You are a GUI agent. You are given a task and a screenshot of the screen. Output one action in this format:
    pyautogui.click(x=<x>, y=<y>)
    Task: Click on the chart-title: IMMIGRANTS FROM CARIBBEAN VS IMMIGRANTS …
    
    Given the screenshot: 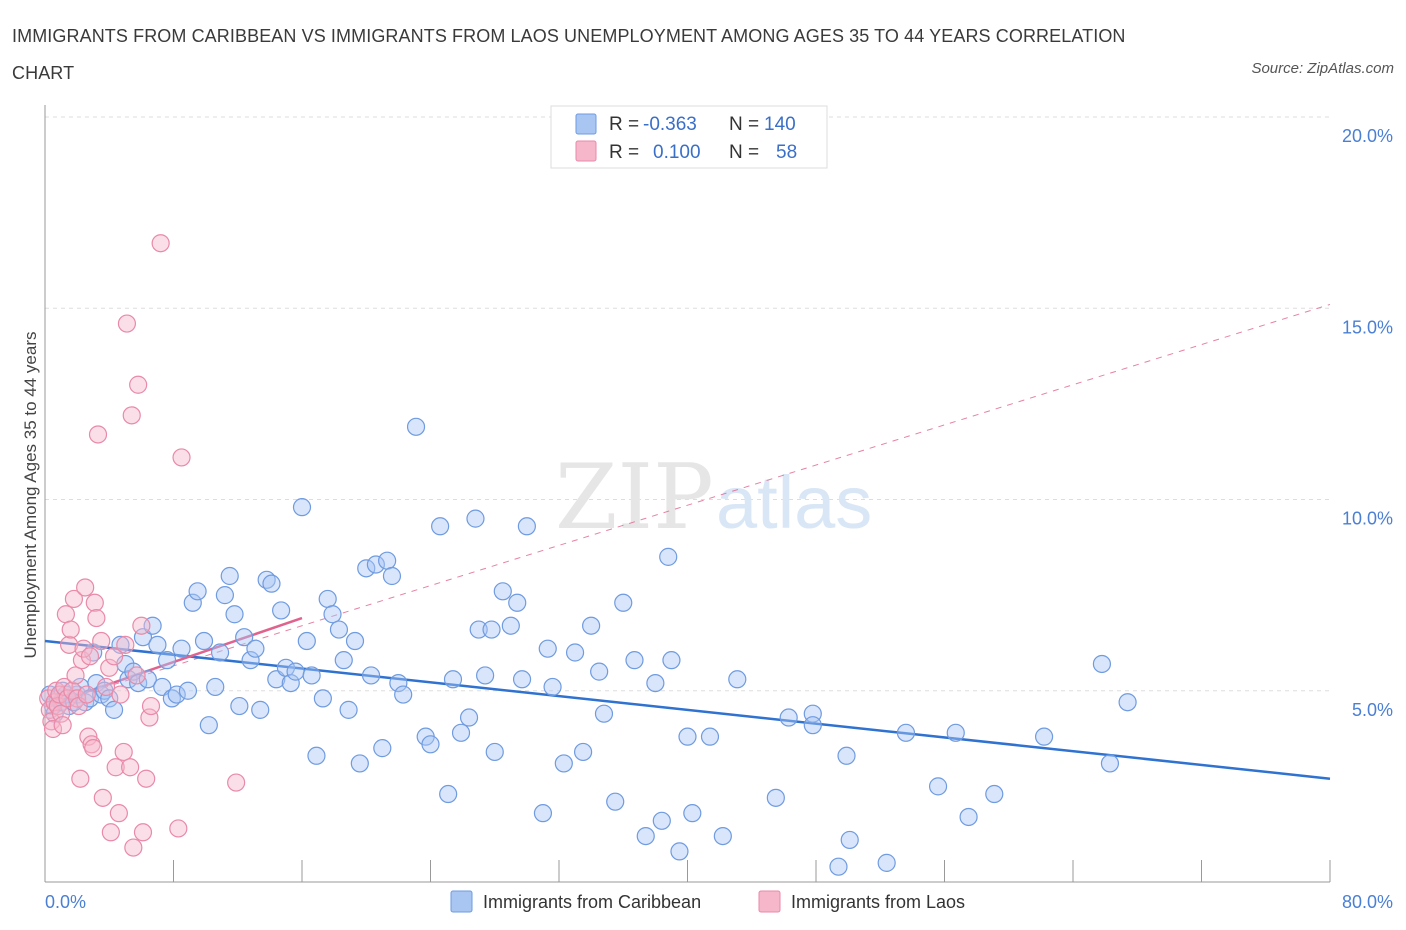 What is the action you would take?
    pyautogui.click(x=569, y=54)
    